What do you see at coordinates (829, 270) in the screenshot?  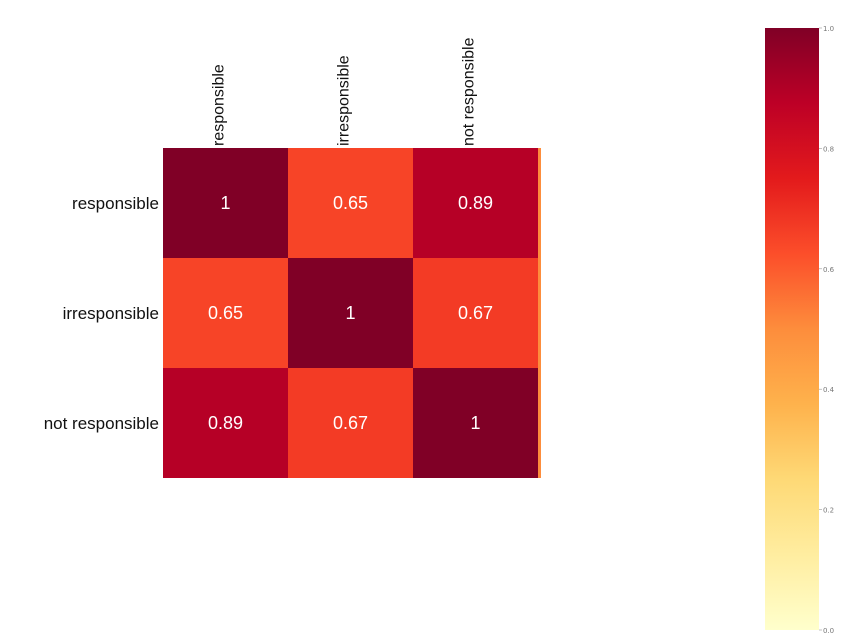 I see `colorbar-tick-label: 0.6` at bounding box center [829, 270].